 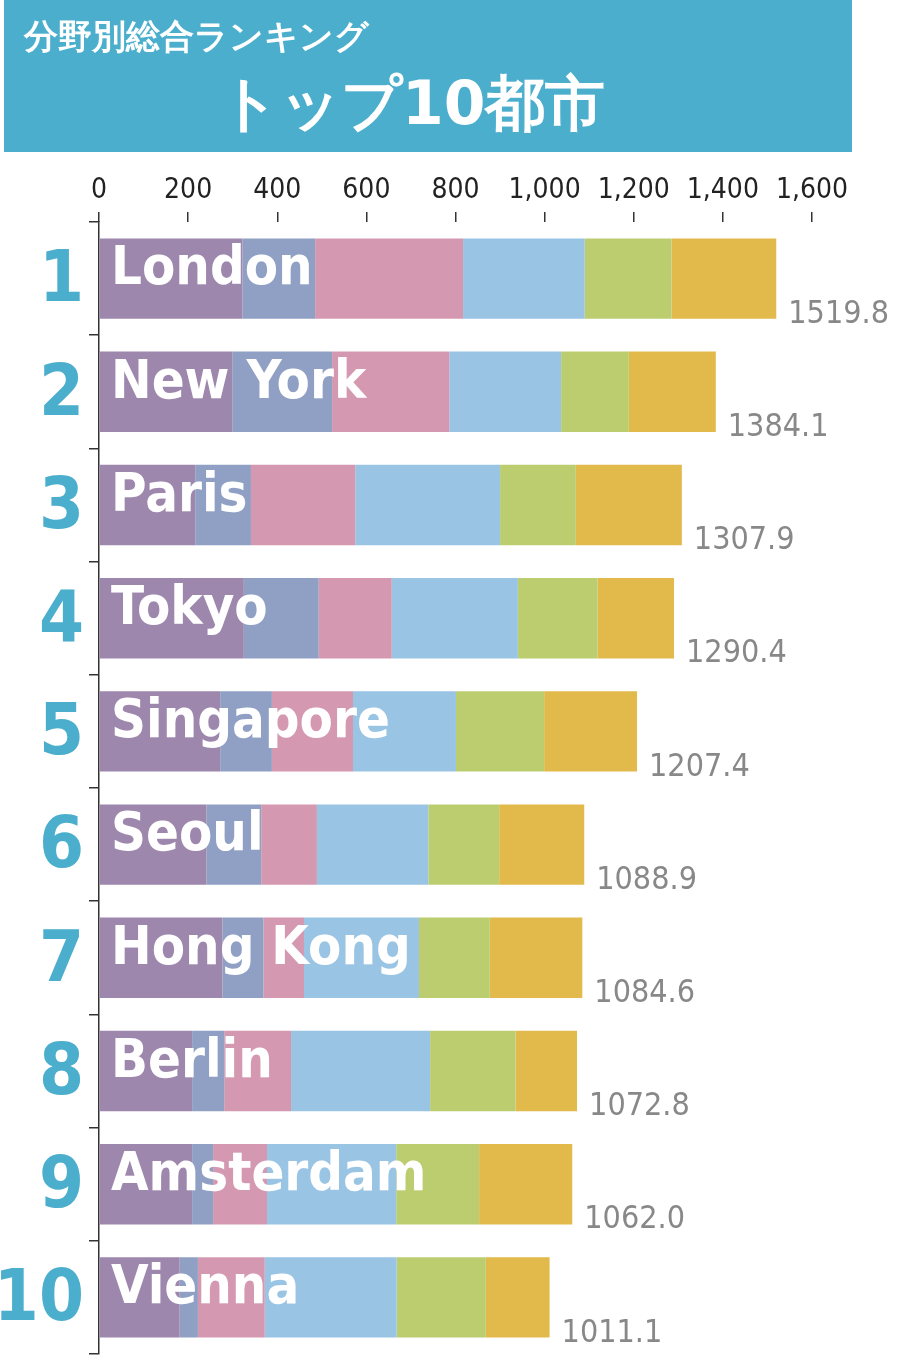 I want to click on total-label: 1207.4, so click(x=699, y=764).